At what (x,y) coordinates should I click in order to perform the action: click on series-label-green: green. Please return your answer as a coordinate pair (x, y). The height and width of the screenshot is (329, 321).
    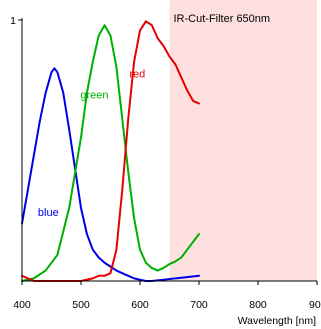
    Looking at the image, I should click on (94, 95).